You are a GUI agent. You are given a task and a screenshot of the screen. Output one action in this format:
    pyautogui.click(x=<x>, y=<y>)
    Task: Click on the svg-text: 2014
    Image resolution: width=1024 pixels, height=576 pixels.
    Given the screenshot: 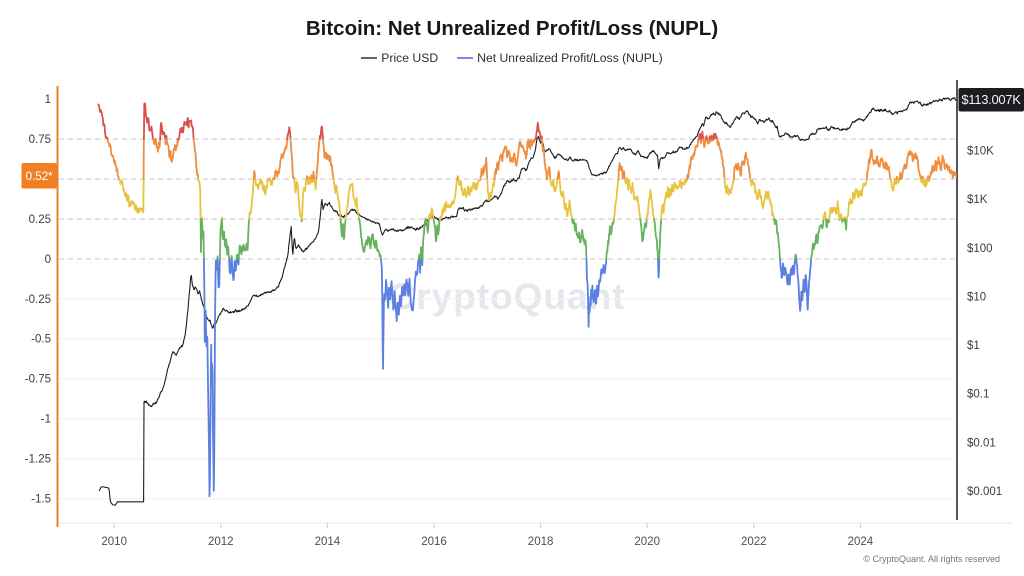 What is the action you would take?
    pyautogui.click(x=328, y=542)
    